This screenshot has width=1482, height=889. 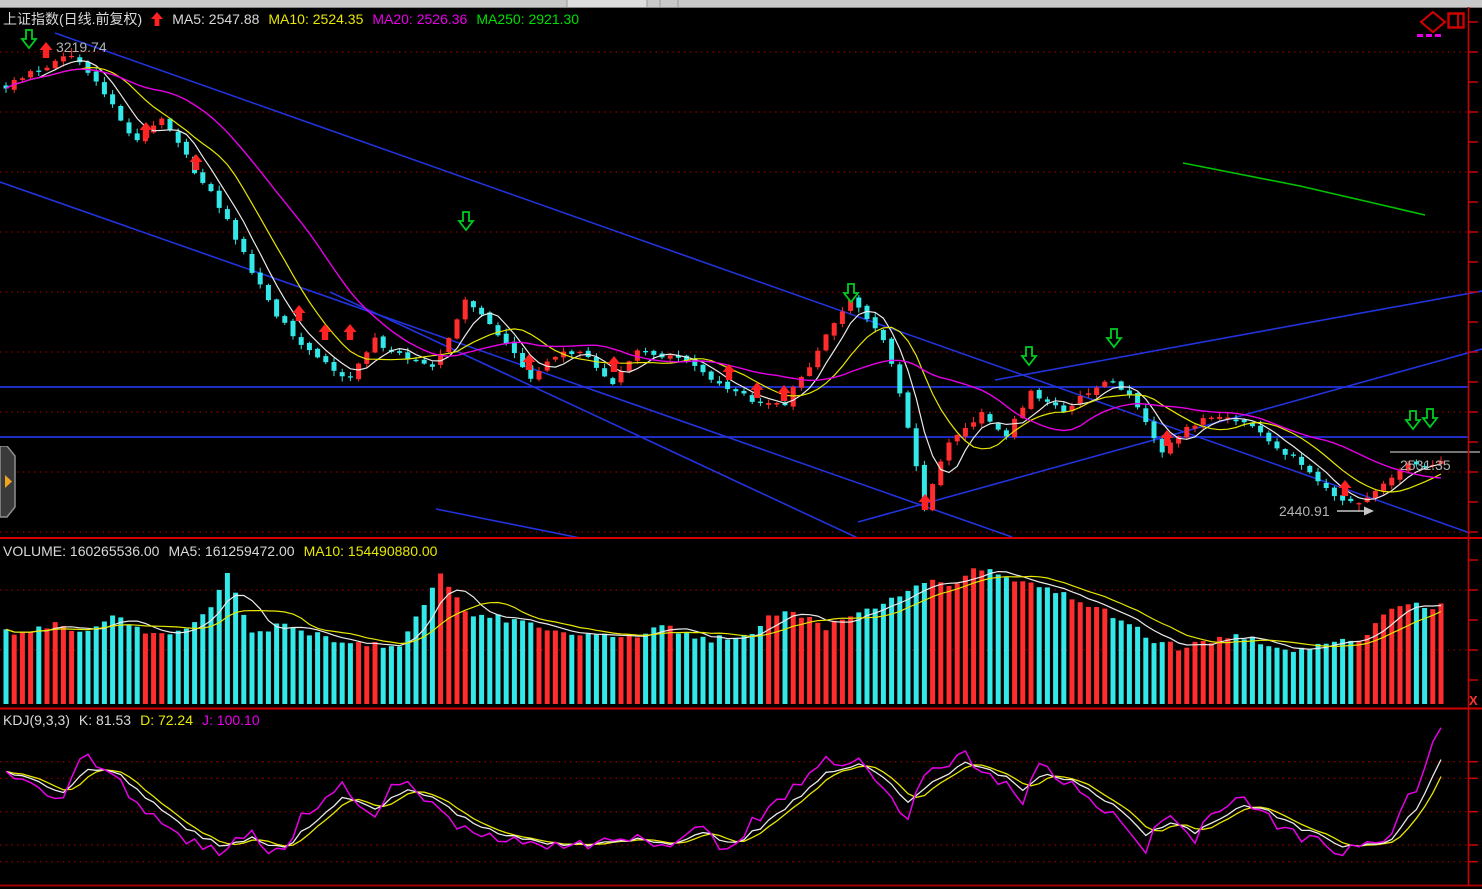 I want to click on up-arrow-icon, so click(x=157, y=19).